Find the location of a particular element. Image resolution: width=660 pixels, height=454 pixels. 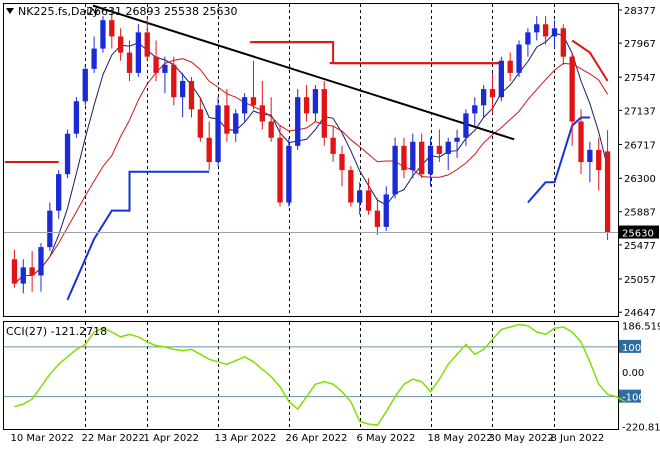

cci-tick-label: 0.00 is located at coordinates (633, 373).